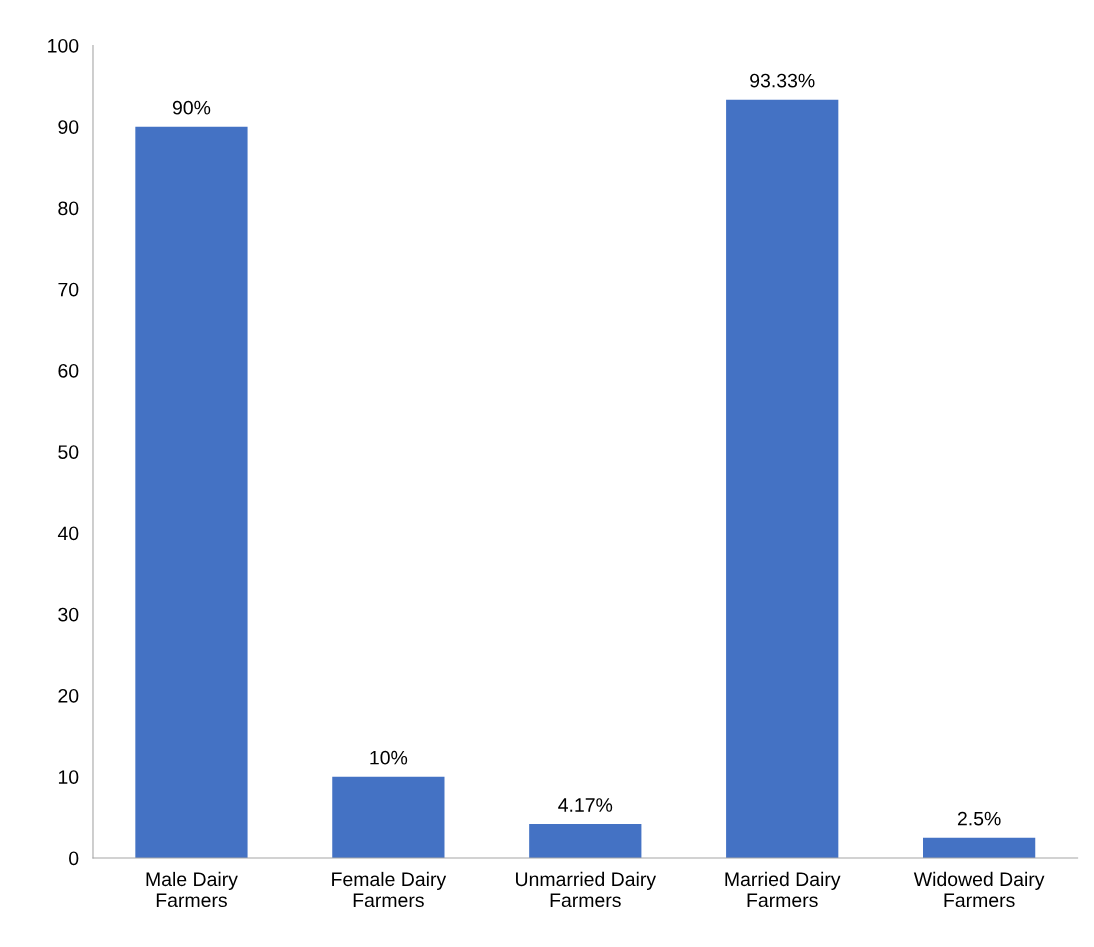  I want to click on y-tick-label: 20, so click(68, 695).